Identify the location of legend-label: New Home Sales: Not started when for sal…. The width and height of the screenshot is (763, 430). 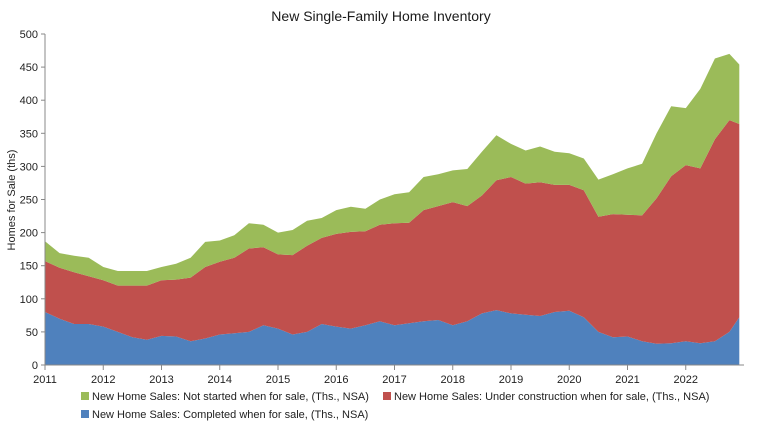
(230, 397).